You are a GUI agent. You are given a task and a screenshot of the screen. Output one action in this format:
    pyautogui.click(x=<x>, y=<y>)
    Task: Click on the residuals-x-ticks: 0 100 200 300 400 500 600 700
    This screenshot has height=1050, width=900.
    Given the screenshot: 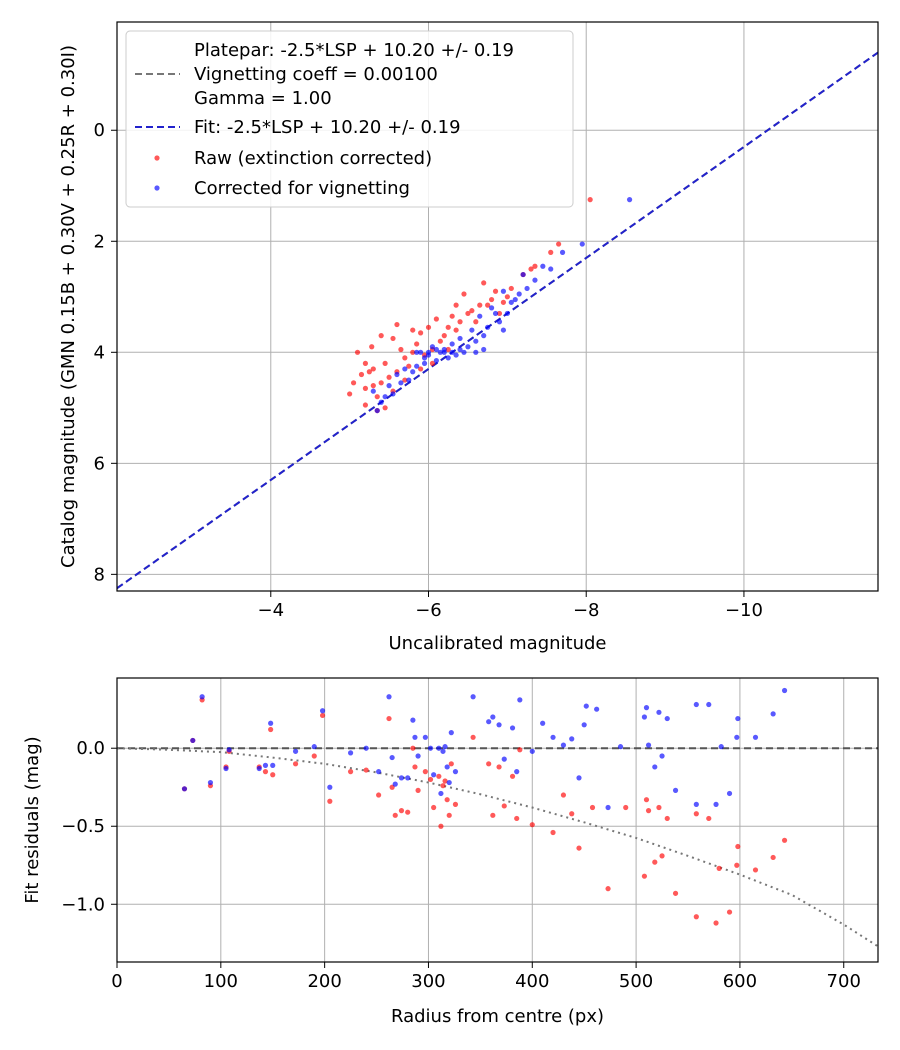 What is the action you would take?
    pyautogui.click(x=486, y=977)
    